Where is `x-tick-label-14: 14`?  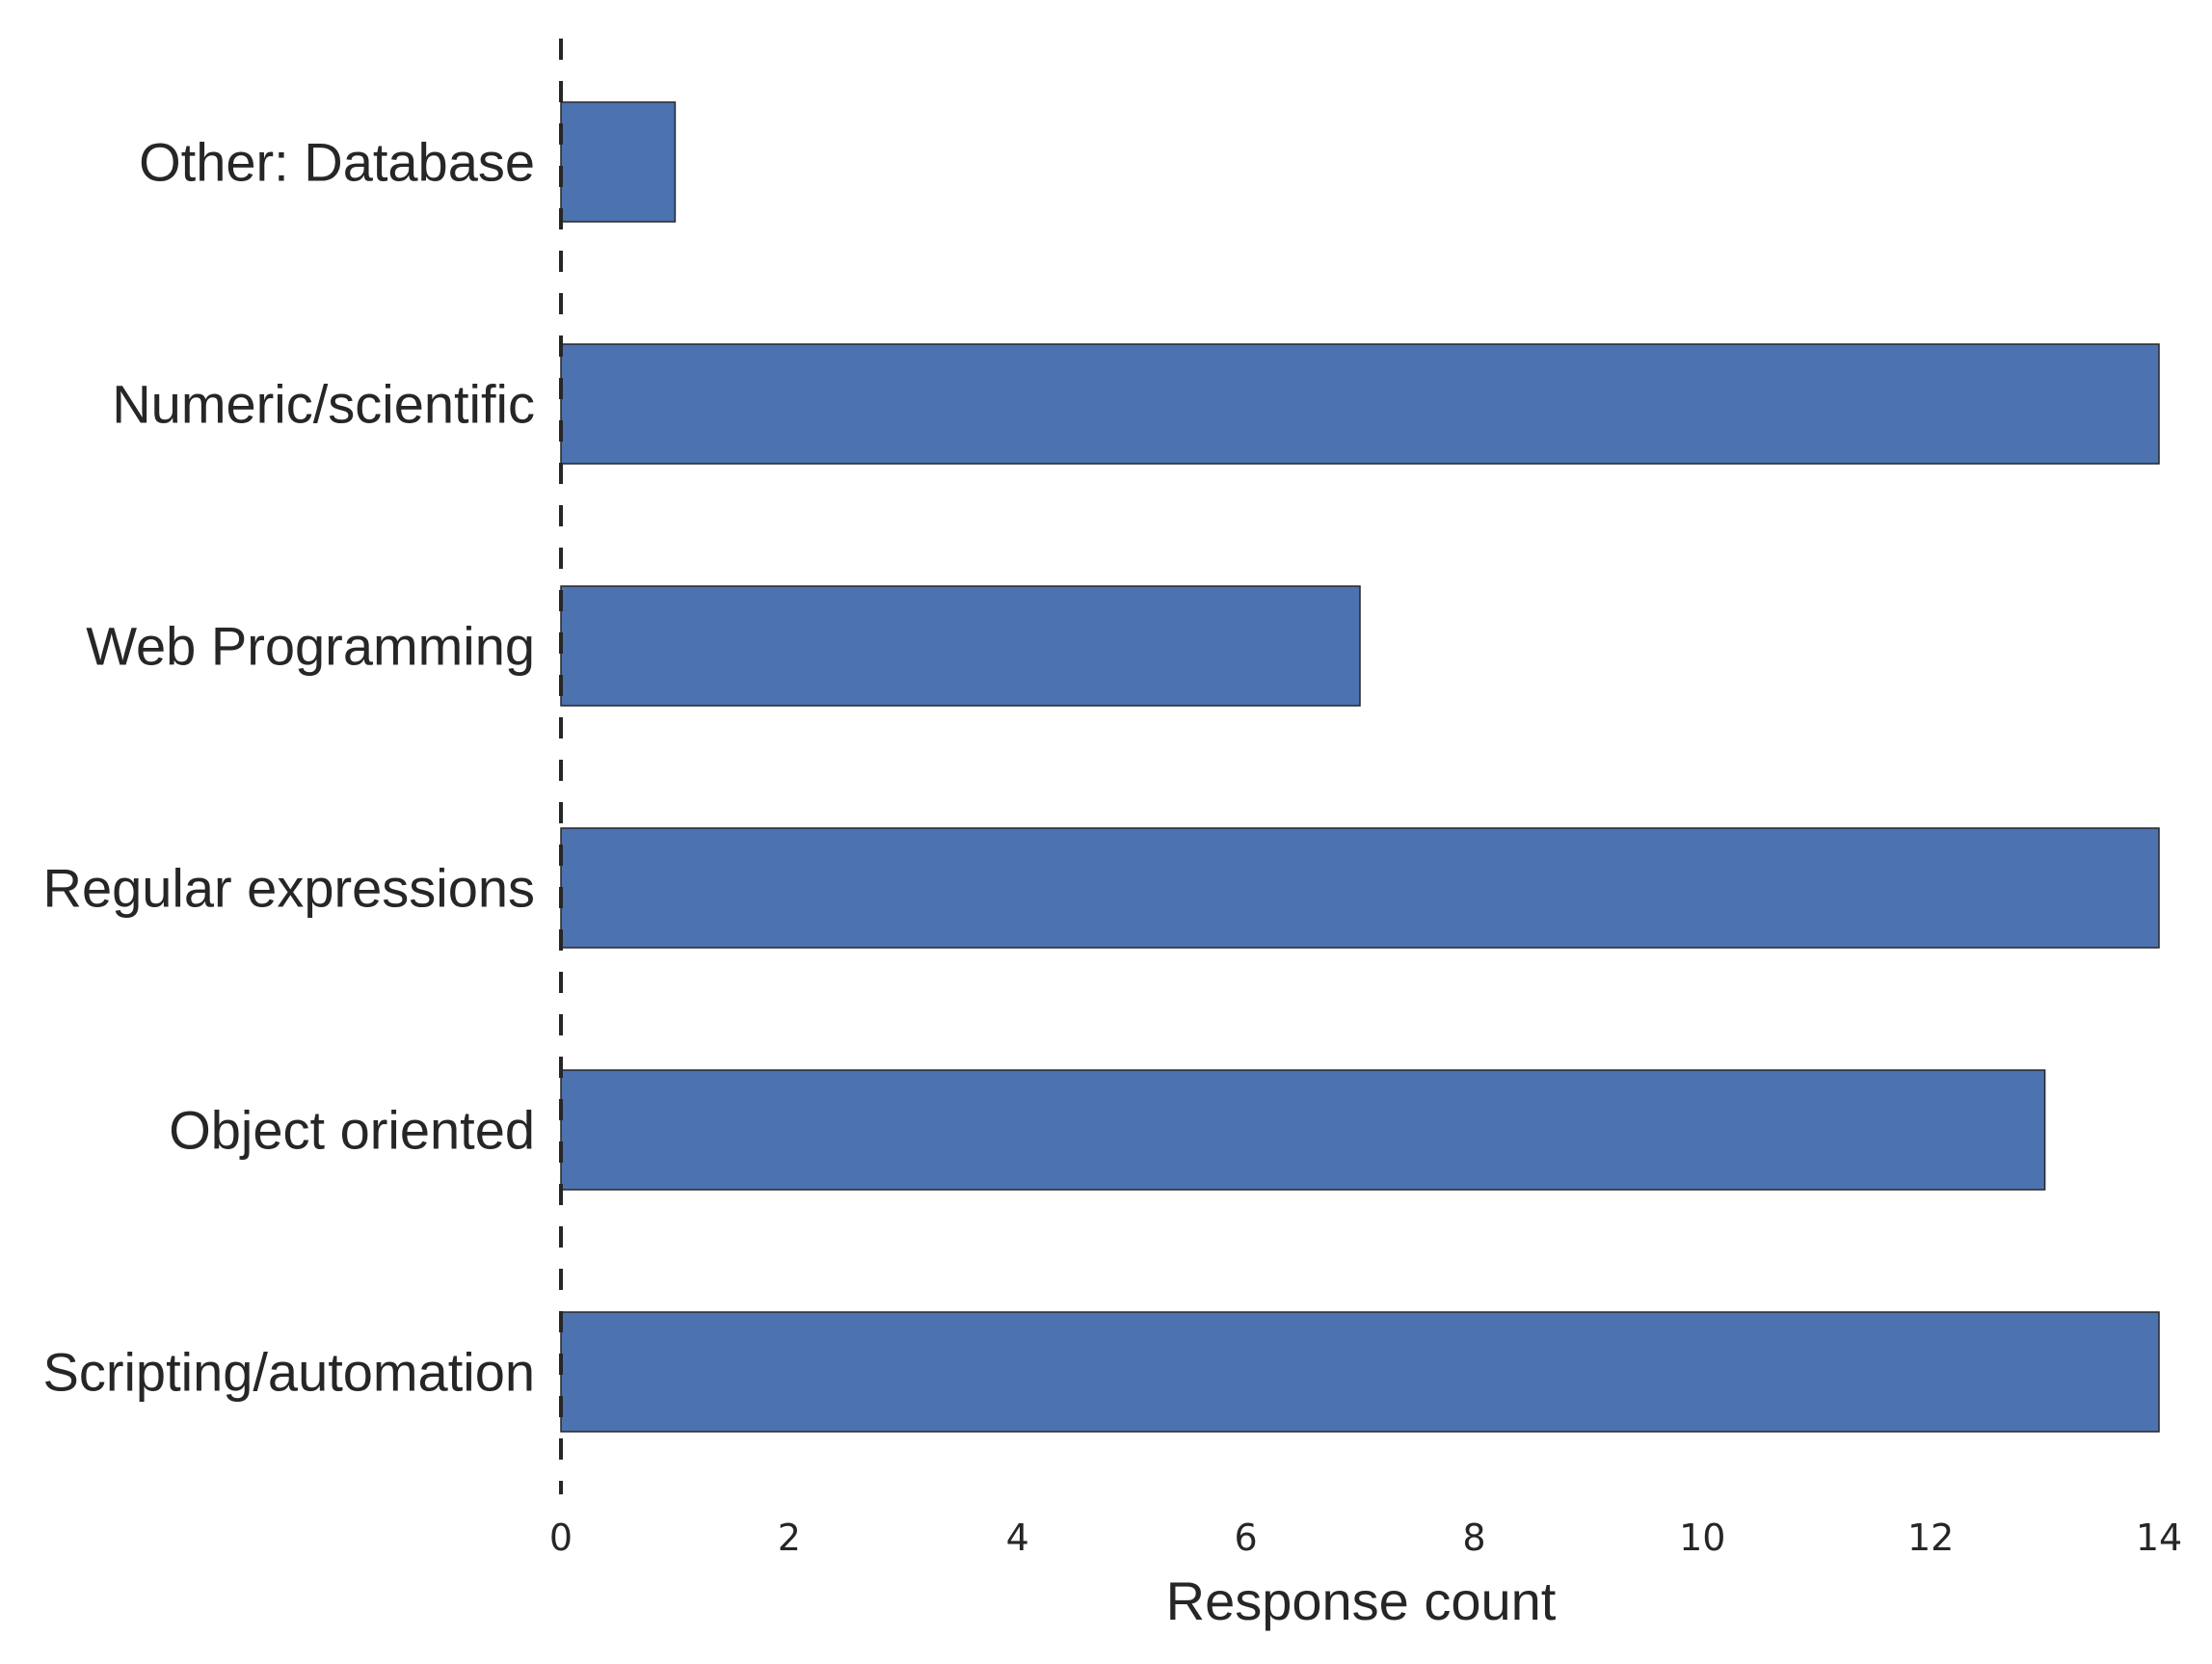
x-tick-label-14: 14 is located at coordinates (2159, 1537).